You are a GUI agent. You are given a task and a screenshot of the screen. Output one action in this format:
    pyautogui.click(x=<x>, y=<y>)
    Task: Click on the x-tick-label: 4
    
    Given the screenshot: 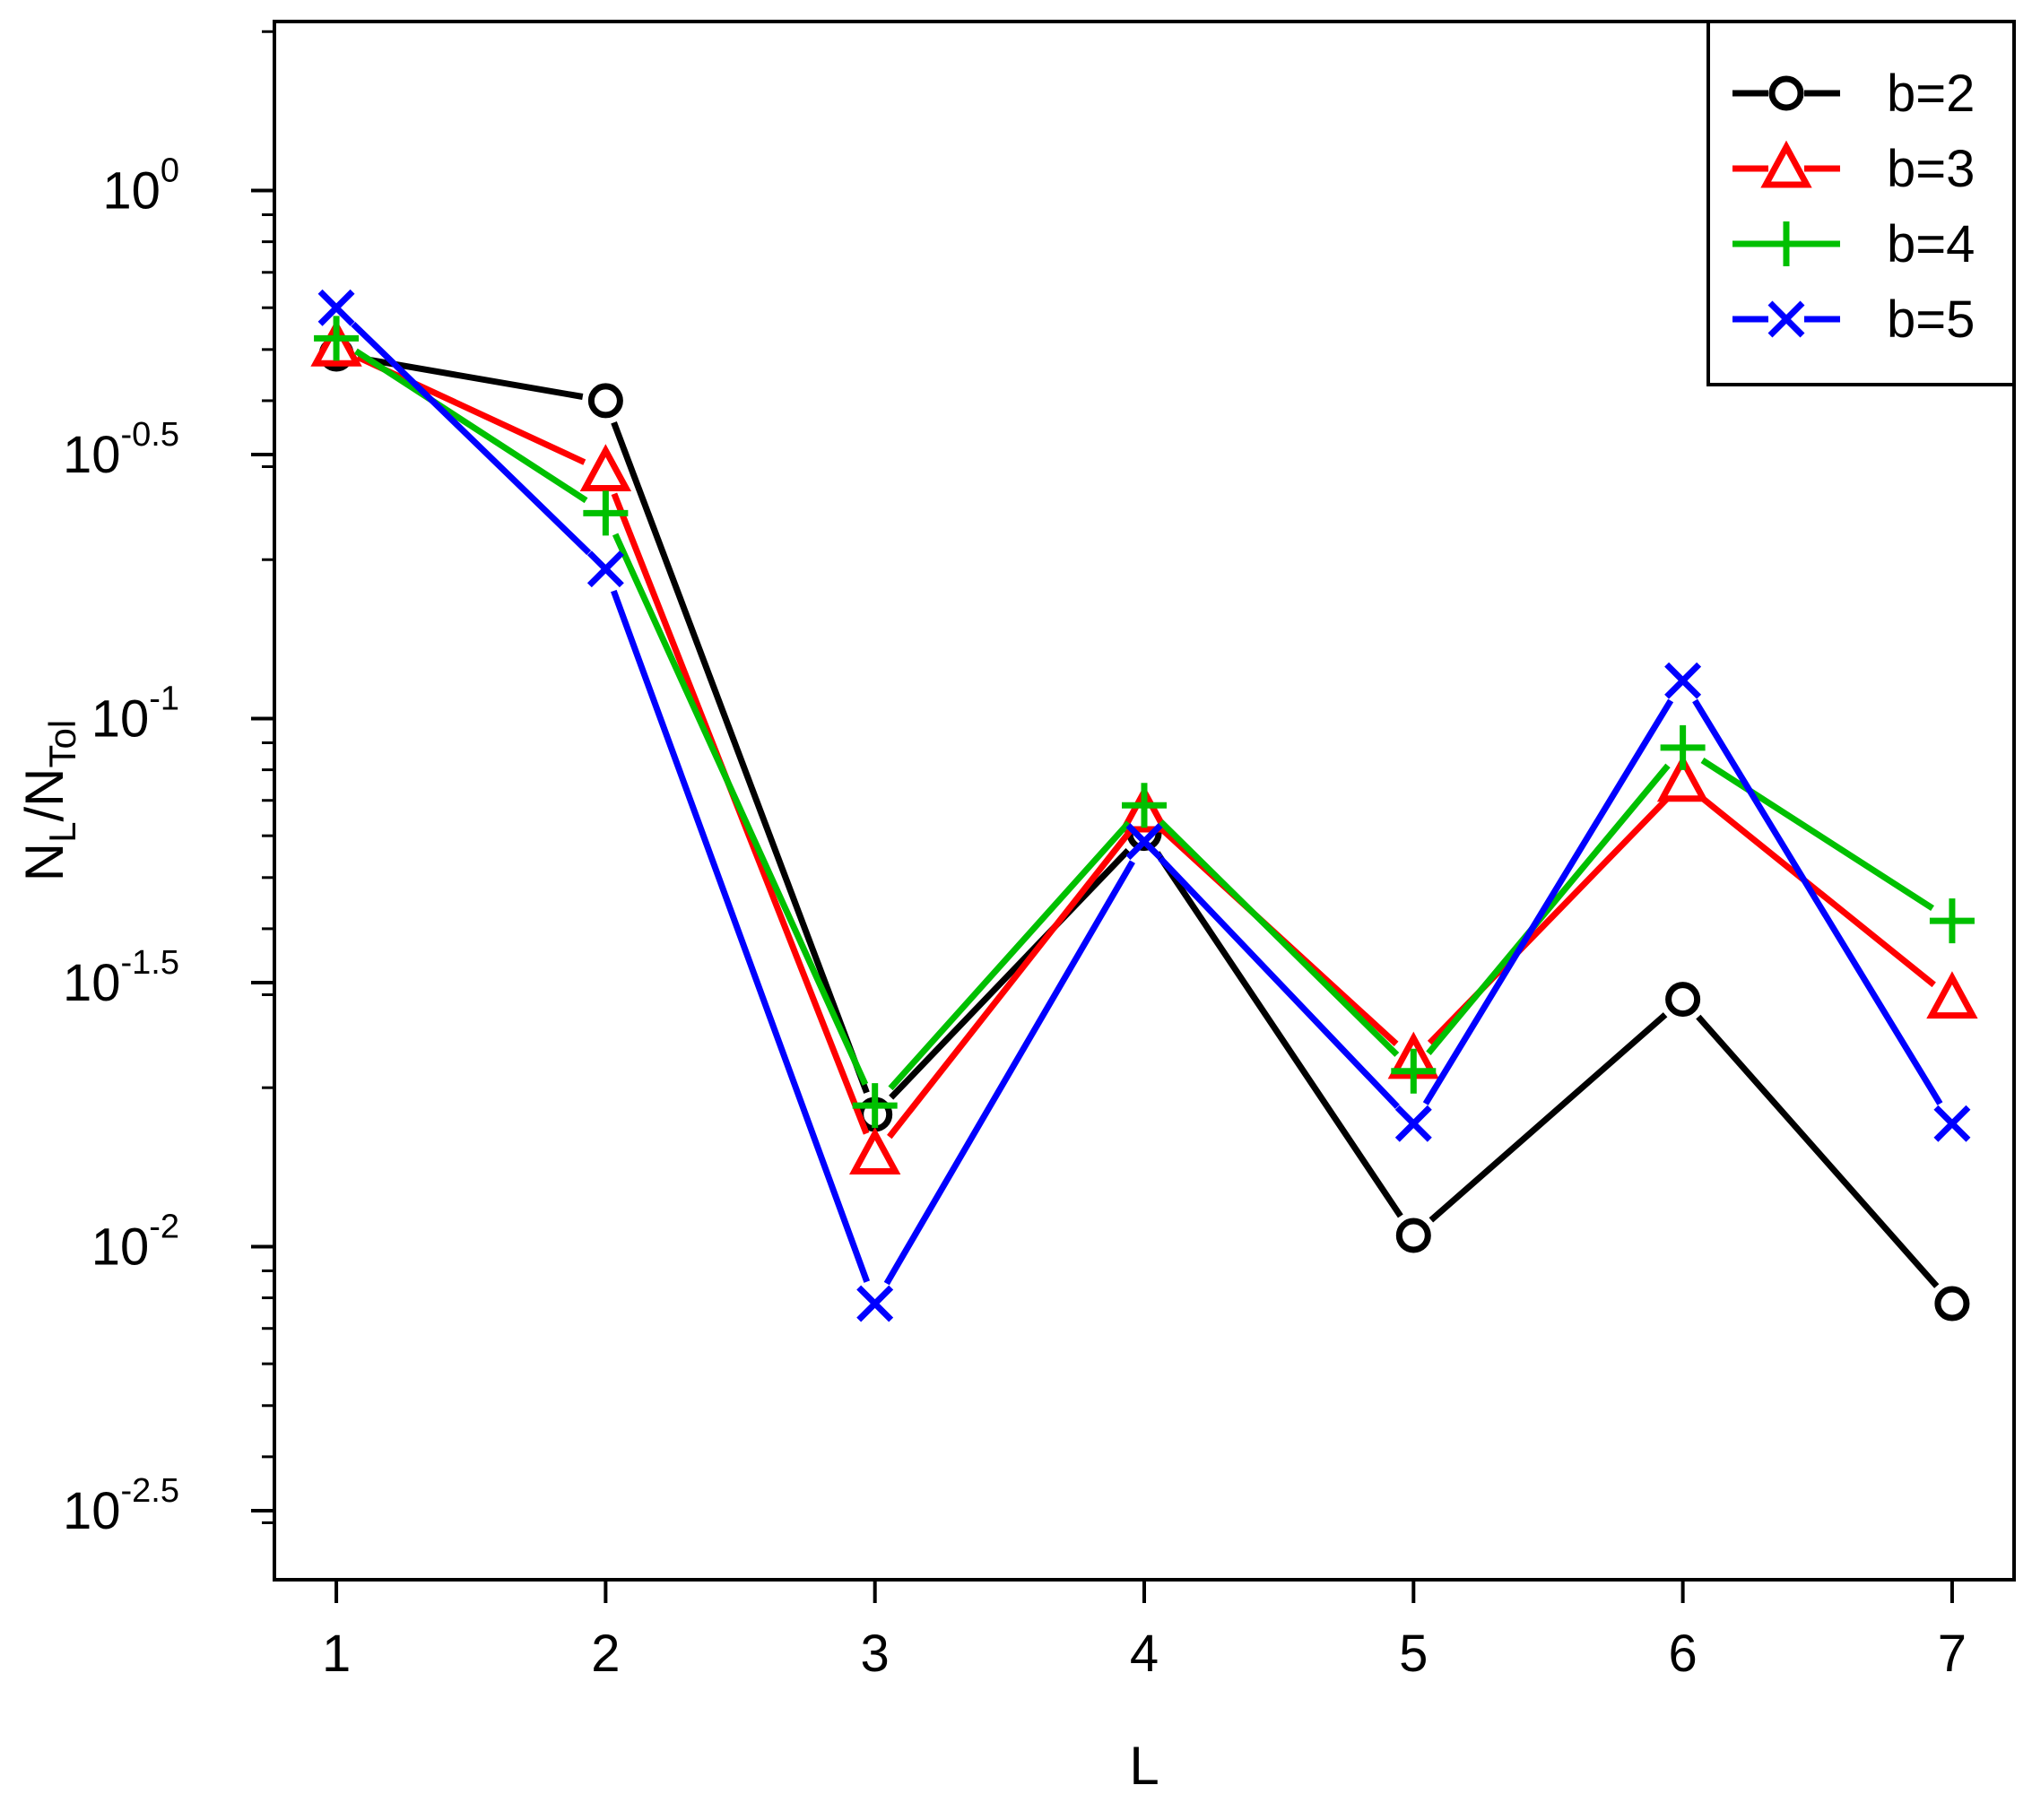 What is the action you would take?
    pyautogui.click(x=1144, y=1654)
    